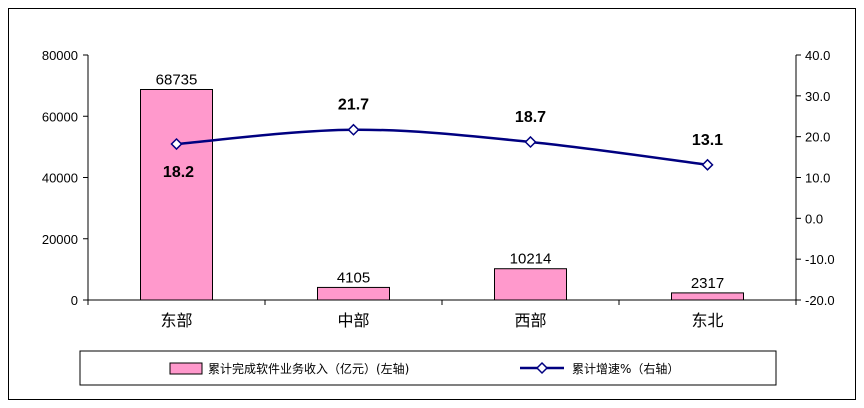 The image size is (864, 408). I want to click on line-value-label: 18.2, so click(178, 172).